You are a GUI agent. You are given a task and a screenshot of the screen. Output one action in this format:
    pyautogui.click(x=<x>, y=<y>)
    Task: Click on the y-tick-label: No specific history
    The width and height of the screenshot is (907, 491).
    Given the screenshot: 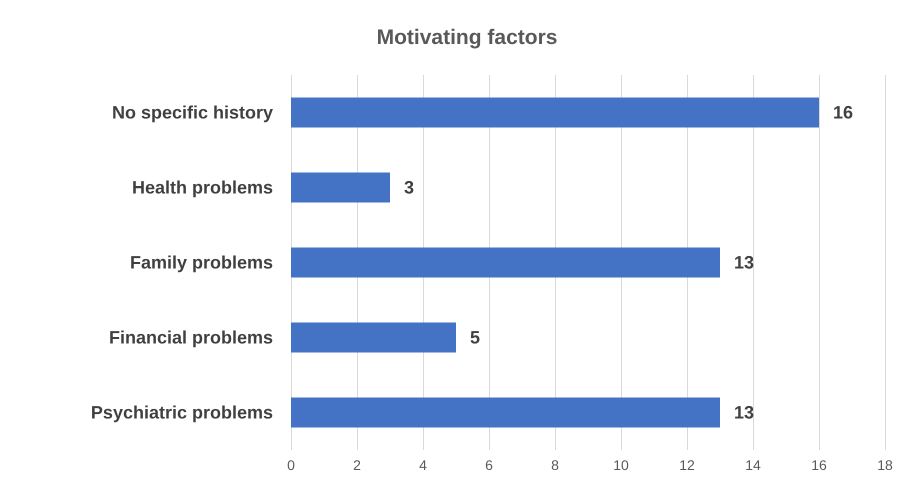 What is the action you would take?
    pyautogui.click(x=192, y=112)
    